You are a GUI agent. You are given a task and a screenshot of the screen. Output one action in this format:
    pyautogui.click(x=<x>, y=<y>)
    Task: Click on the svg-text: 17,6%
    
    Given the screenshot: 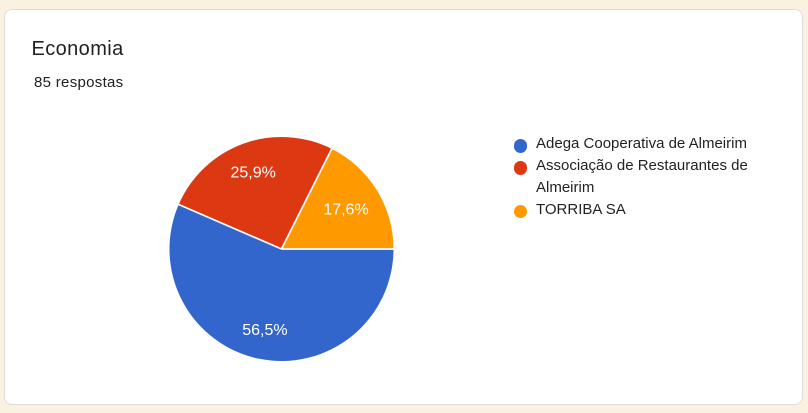 What is the action you would take?
    pyautogui.click(x=345, y=210)
    